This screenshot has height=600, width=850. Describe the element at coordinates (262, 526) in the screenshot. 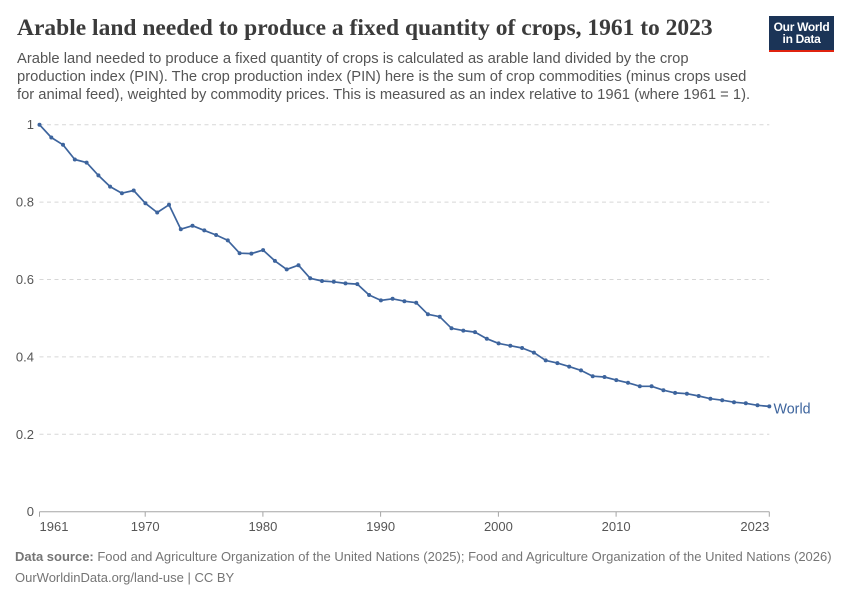

I see `svg-text: 1980` at that location.